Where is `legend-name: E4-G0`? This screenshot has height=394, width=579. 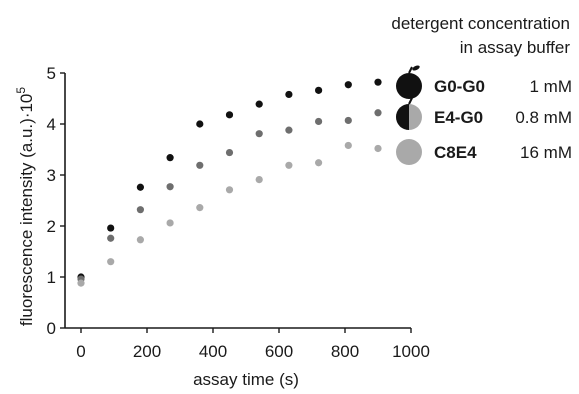
legend-name: E4-G0 is located at coordinates (458, 117).